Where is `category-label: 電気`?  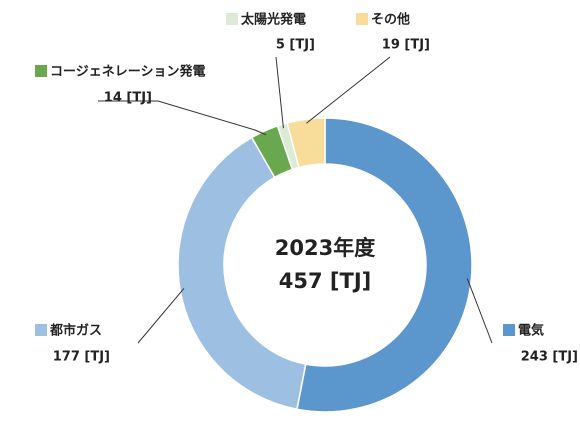
category-label: 電気 is located at coordinates (531, 331).